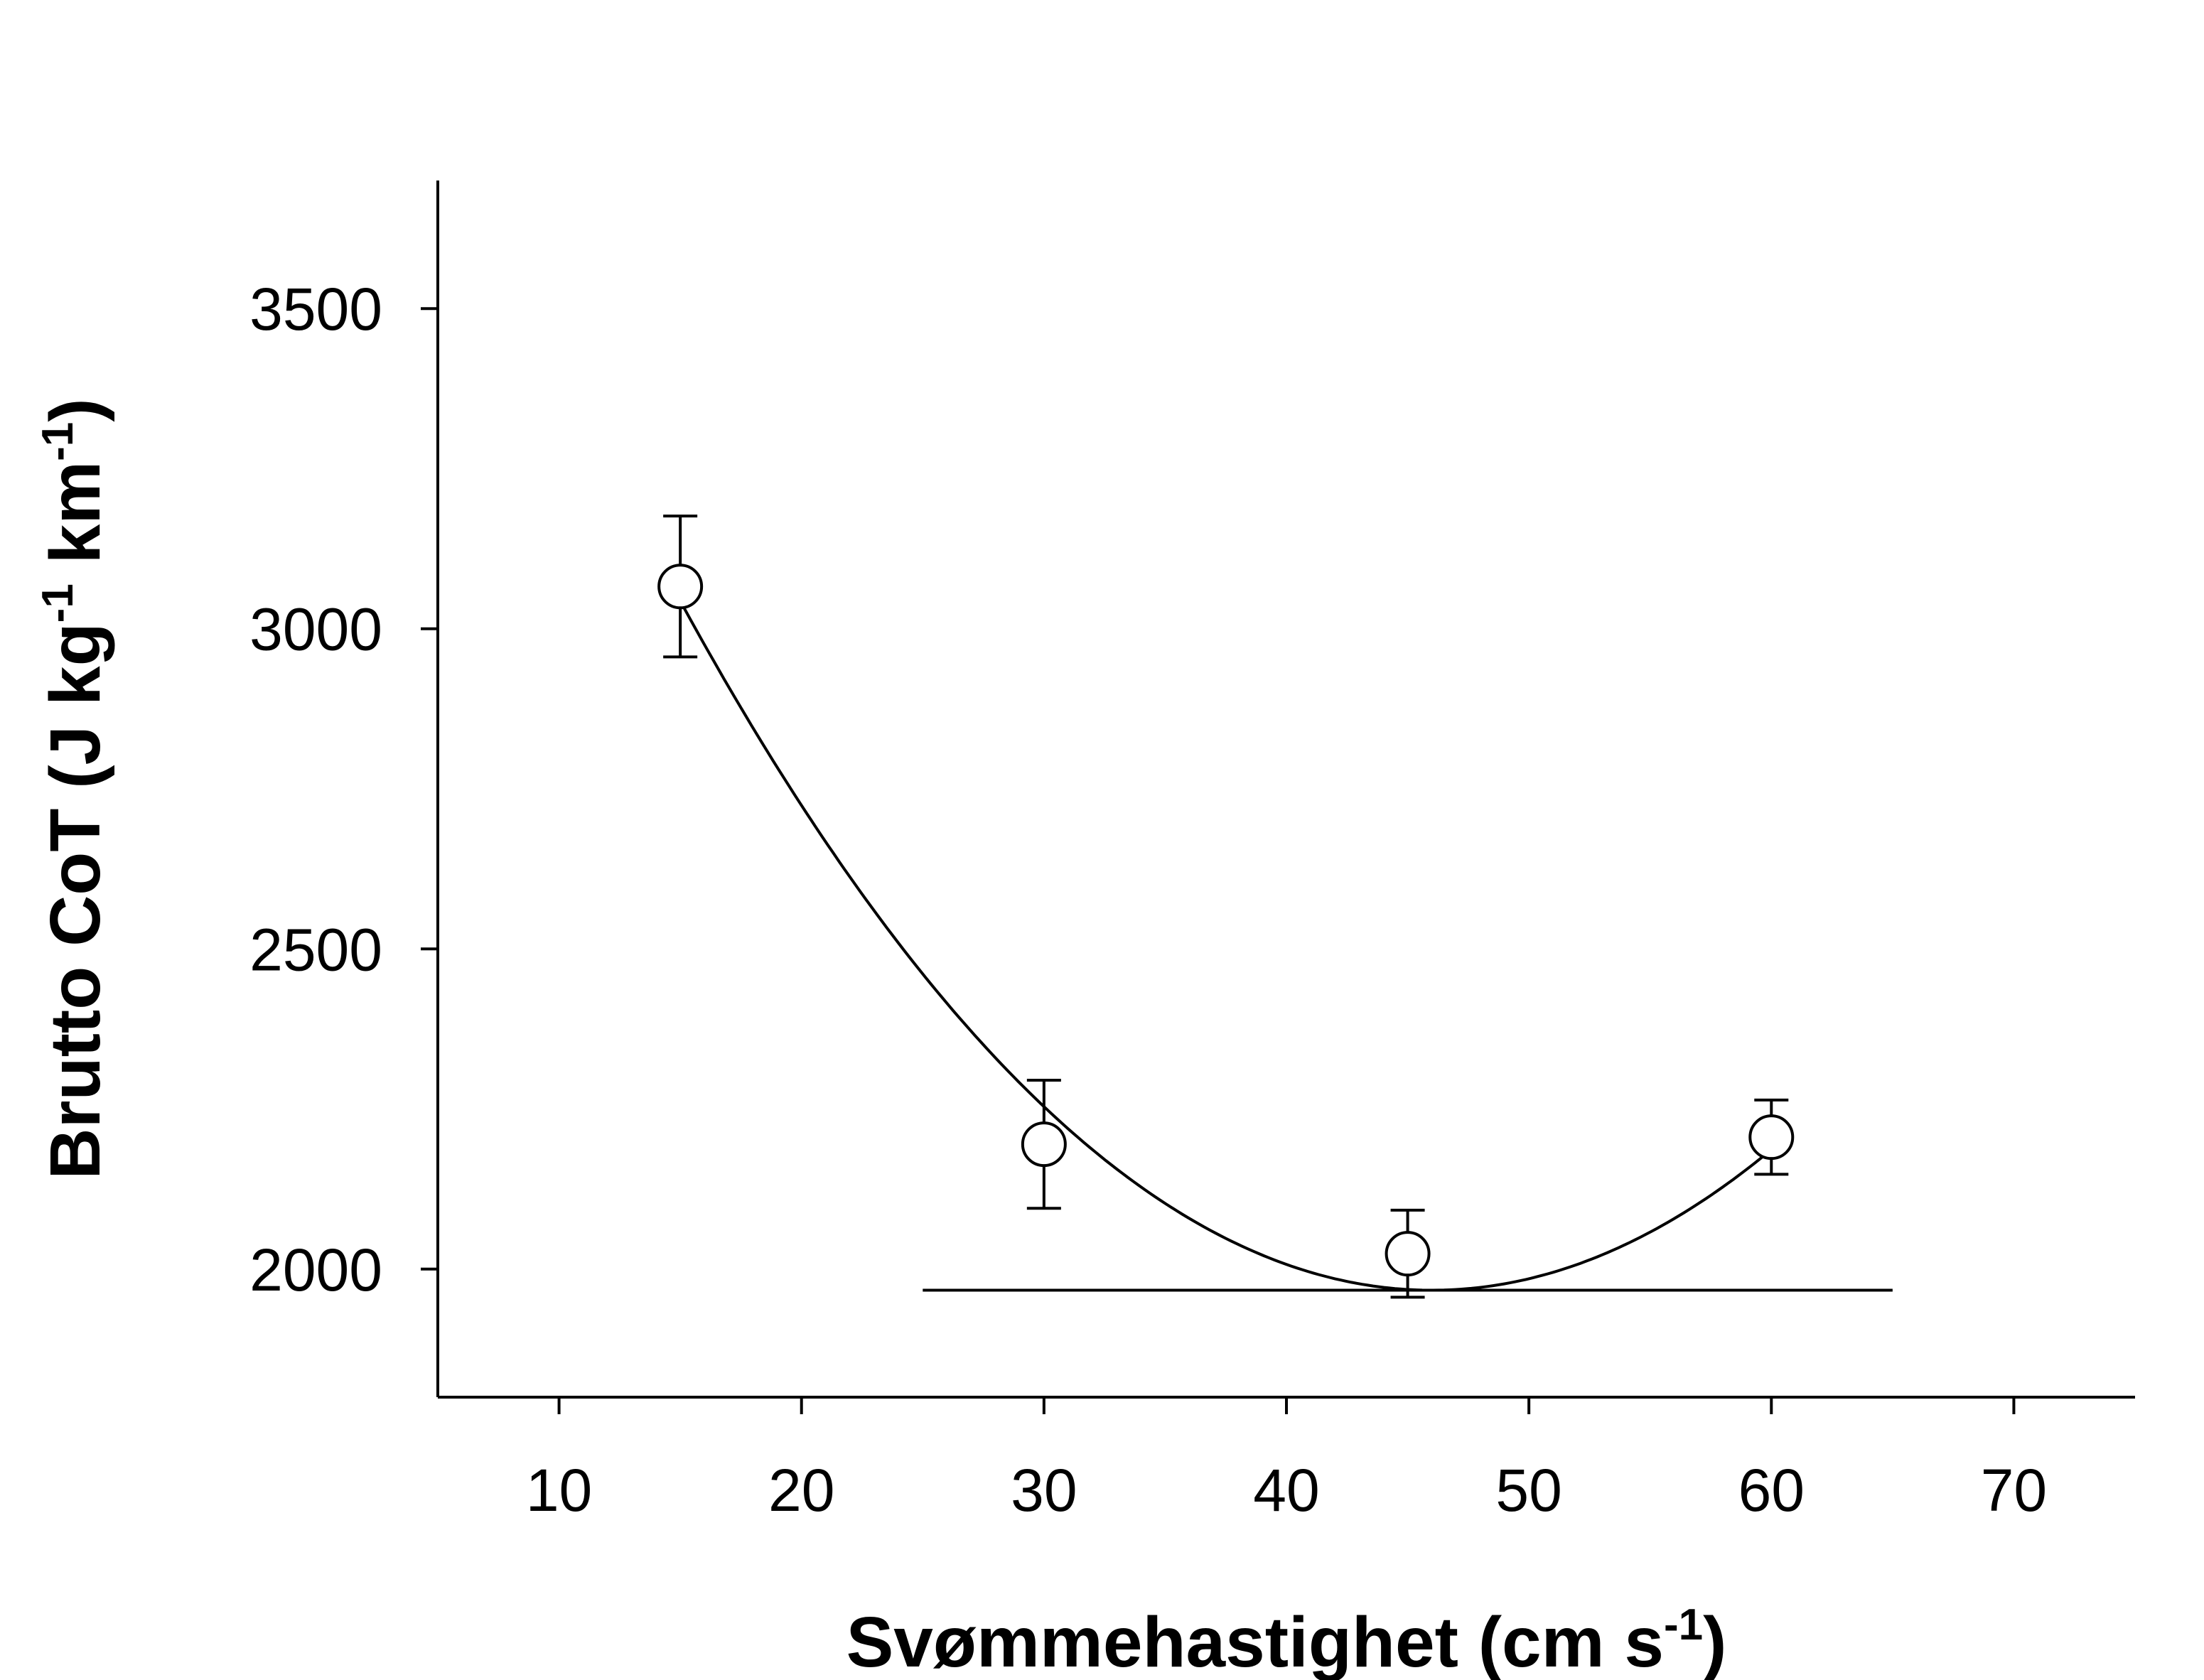 This screenshot has width=2204, height=1680. I want to click on y-tick-label: 3000, so click(316, 630).